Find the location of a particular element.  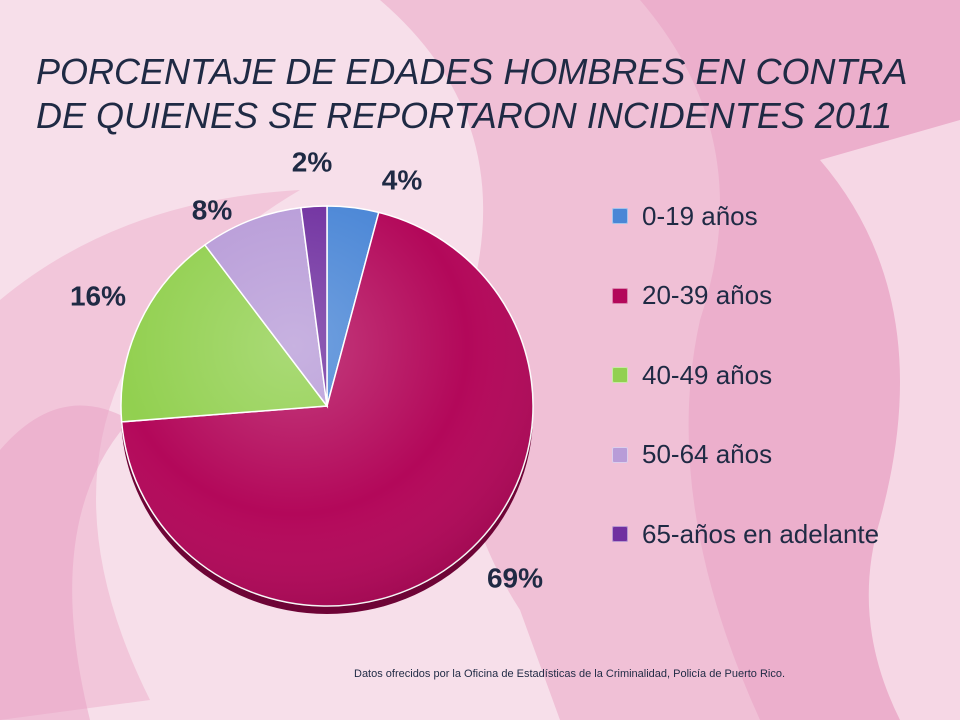

legend-item-3: 40-49 años is located at coordinates (777, 375).